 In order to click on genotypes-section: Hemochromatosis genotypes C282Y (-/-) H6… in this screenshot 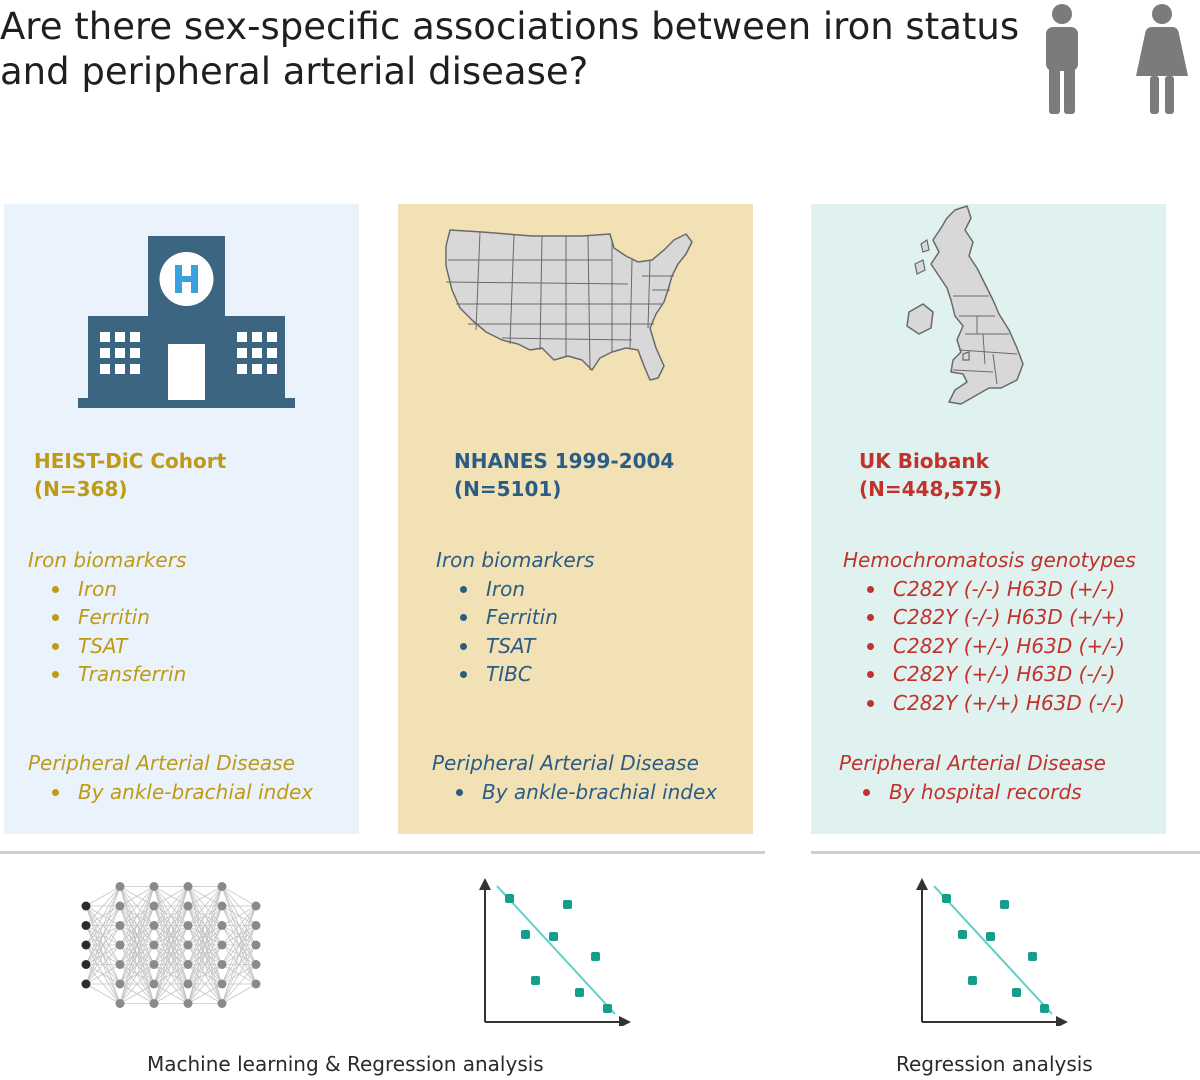, I will do `click(989, 631)`.